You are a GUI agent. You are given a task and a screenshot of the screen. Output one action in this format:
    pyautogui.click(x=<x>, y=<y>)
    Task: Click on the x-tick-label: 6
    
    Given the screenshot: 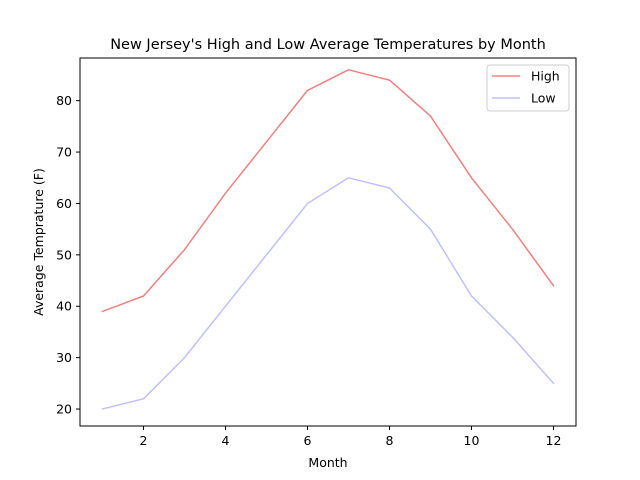 What is the action you would take?
    pyautogui.click(x=308, y=440)
    